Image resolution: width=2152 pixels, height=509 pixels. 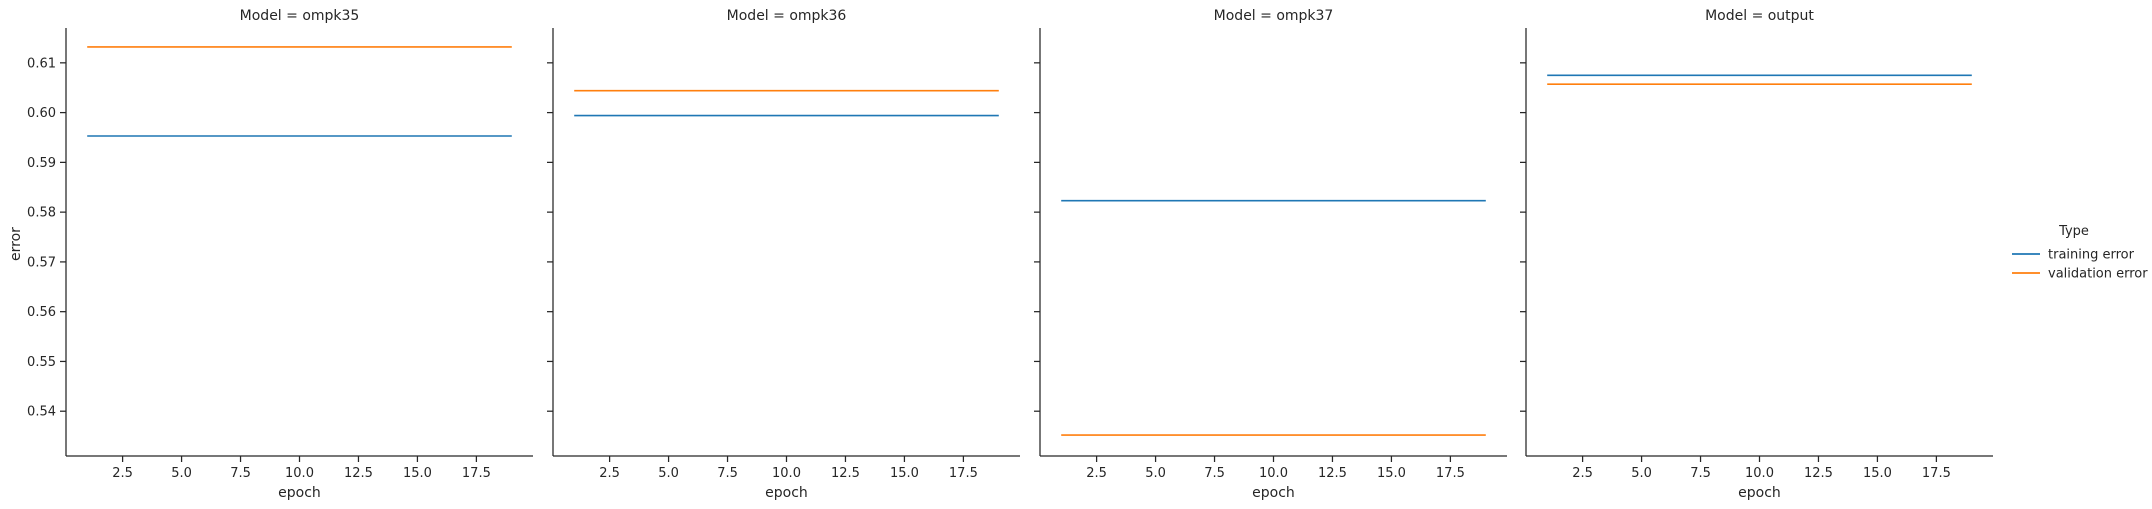 I want to click on y-tick-label: 0.59, so click(x=41, y=163).